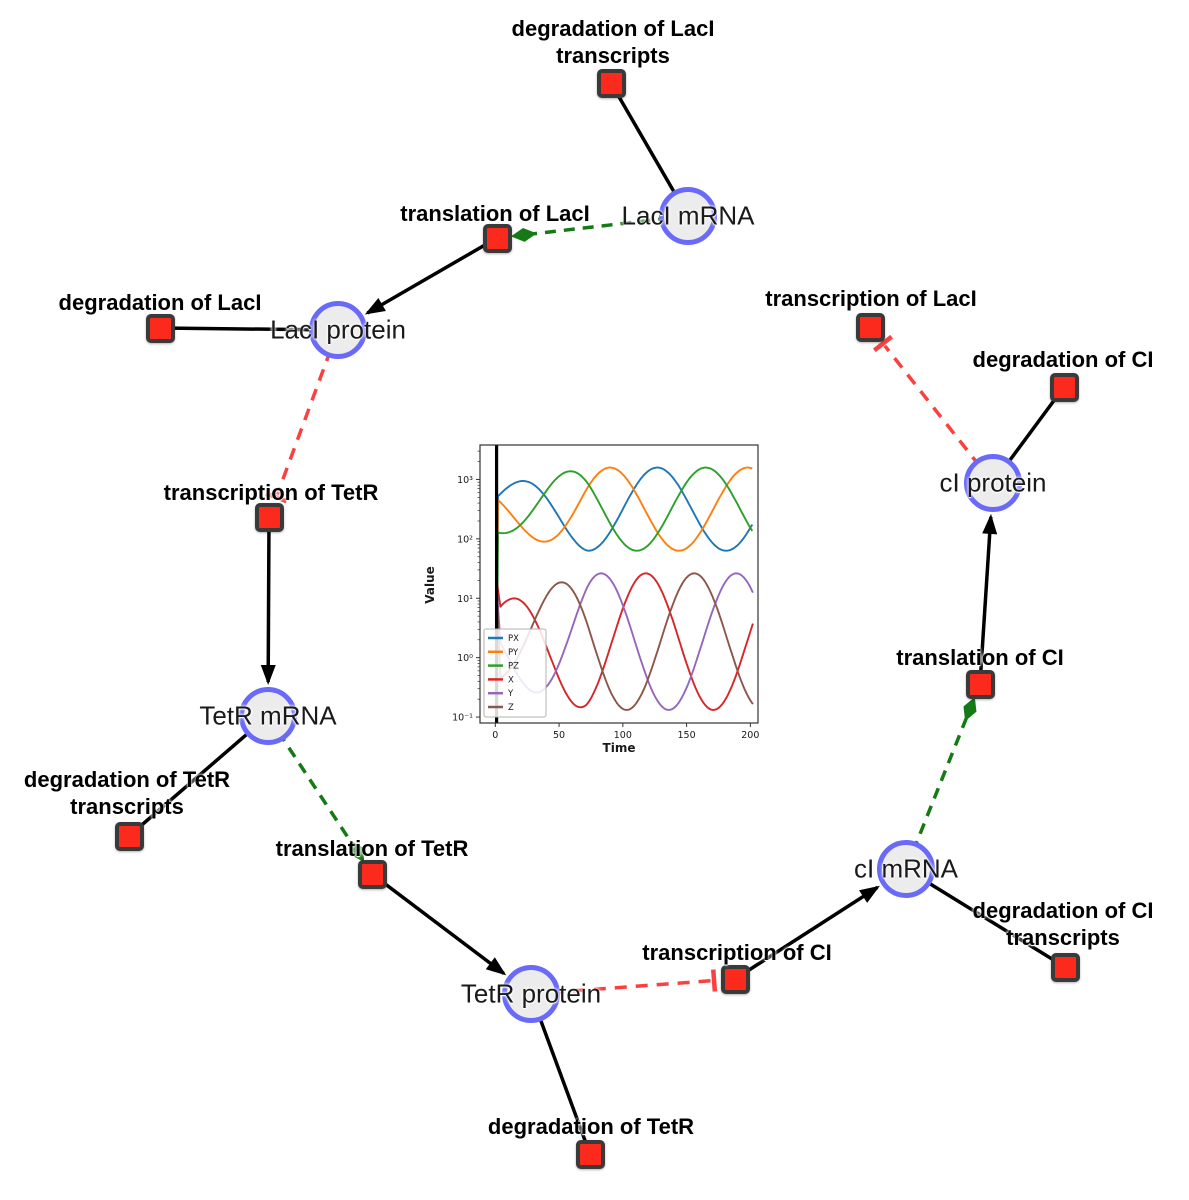 The width and height of the screenshot is (1189, 1200). Describe the element at coordinates (988, 599) in the screenshot. I see `edge-translation-of-ci-to-ci-protein` at that location.